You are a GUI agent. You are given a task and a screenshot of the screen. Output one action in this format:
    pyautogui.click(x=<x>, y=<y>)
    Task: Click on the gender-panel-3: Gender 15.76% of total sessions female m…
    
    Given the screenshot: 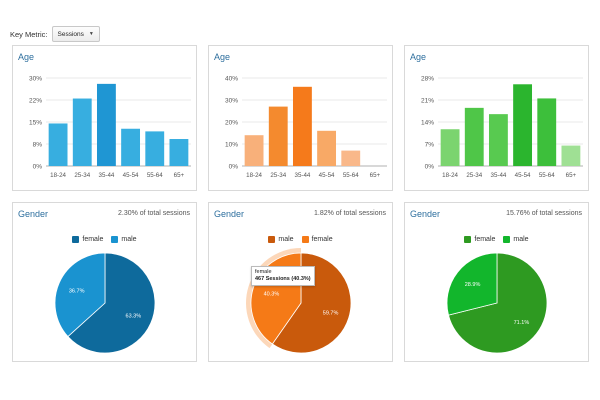 What is the action you would take?
    pyautogui.click(x=496, y=282)
    